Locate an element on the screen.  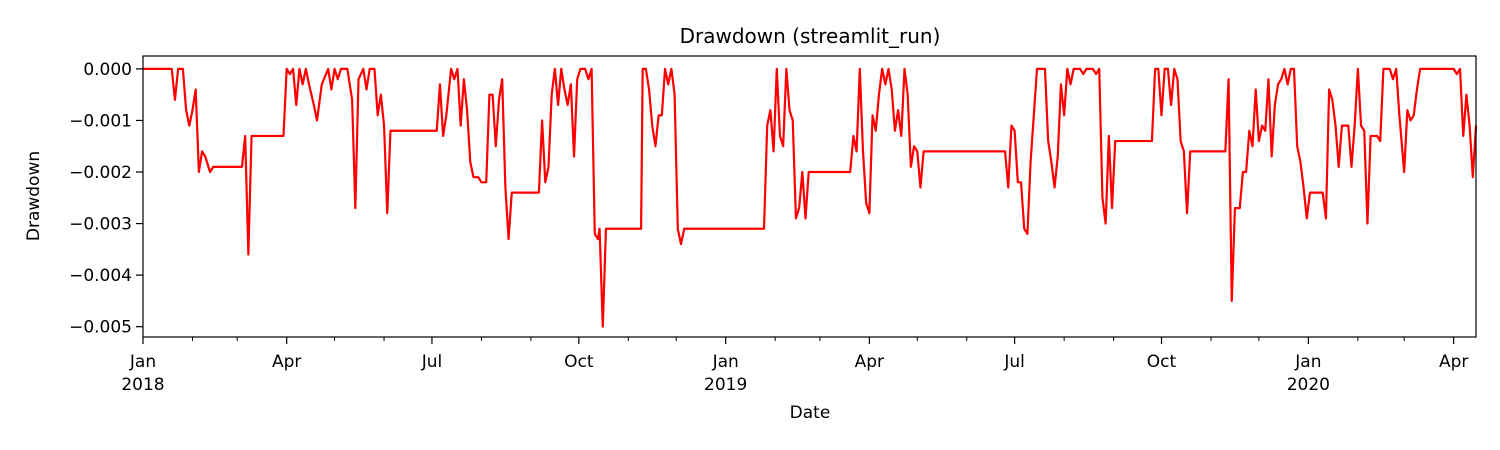
x-tick-year-label: 2019 is located at coordinates (725, 385).